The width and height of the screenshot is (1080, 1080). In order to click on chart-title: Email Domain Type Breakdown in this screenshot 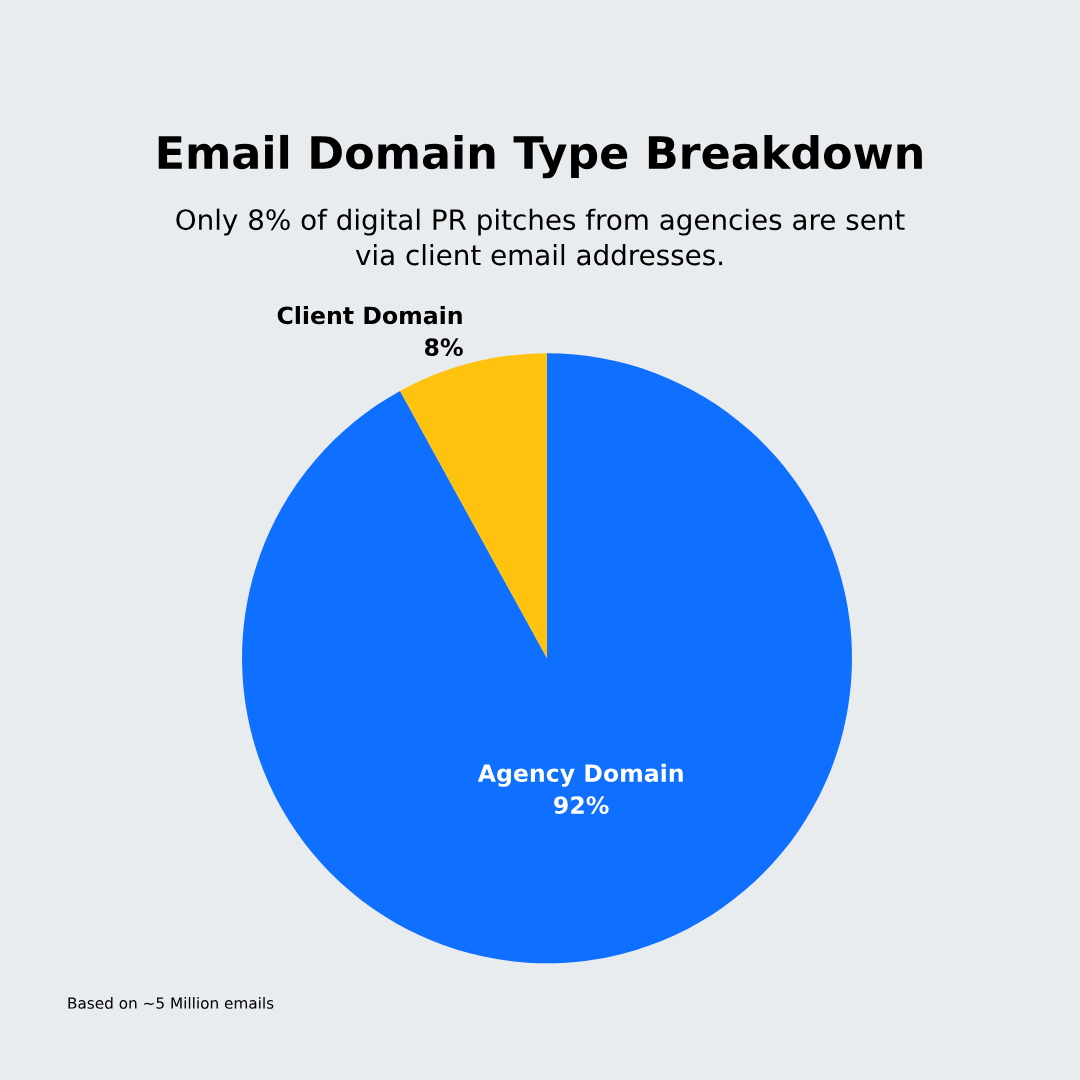, I will do `click(540, 156)`.